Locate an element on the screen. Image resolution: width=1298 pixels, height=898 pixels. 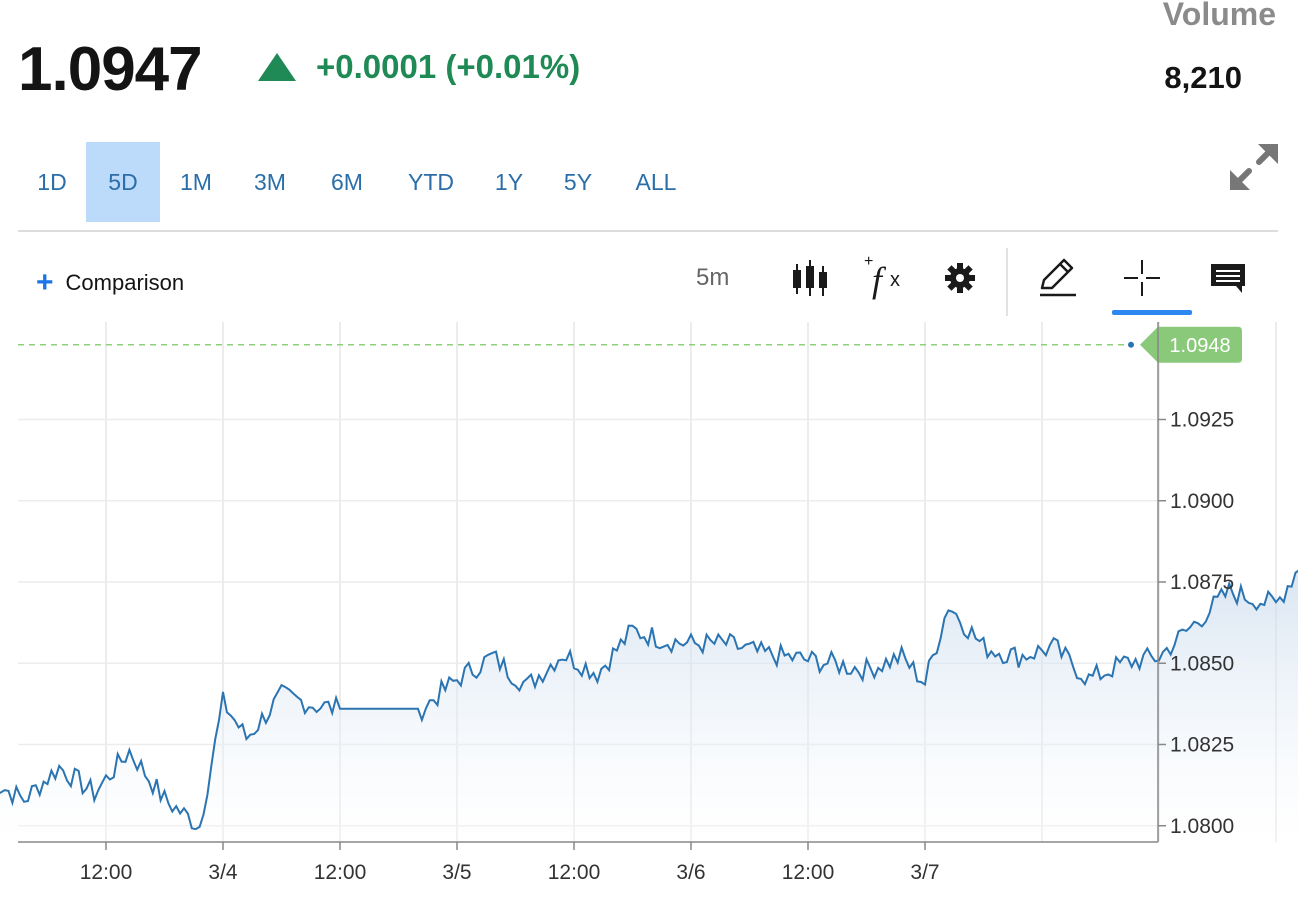
comparison-button: + Comparison is located at coordinates (110, 283).